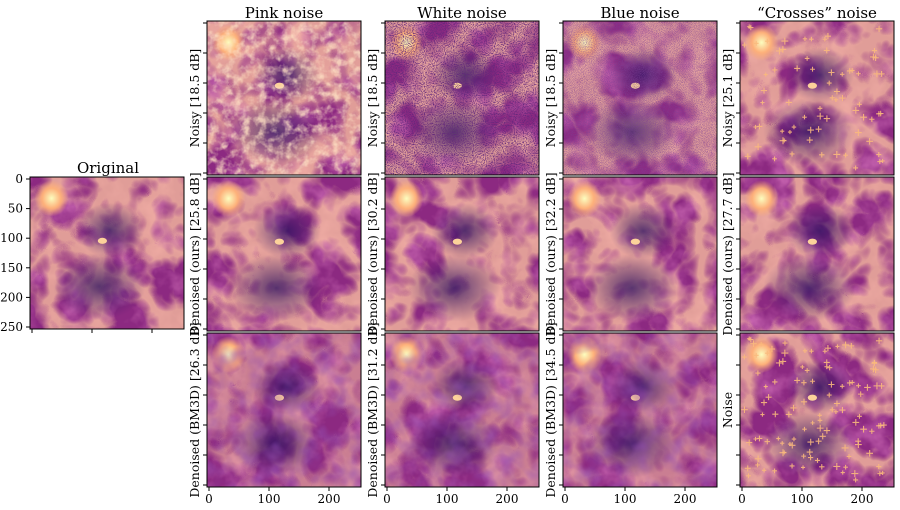  I want to click on original-y-ticks: 0 50 100 150 200 250, so click(76, 253).